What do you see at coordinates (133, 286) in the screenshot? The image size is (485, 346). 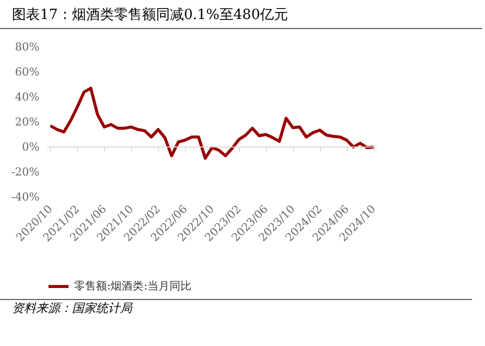 I see `legend-label: 零售额:烟酒类:当月同比` at bounding box center [133, 286].